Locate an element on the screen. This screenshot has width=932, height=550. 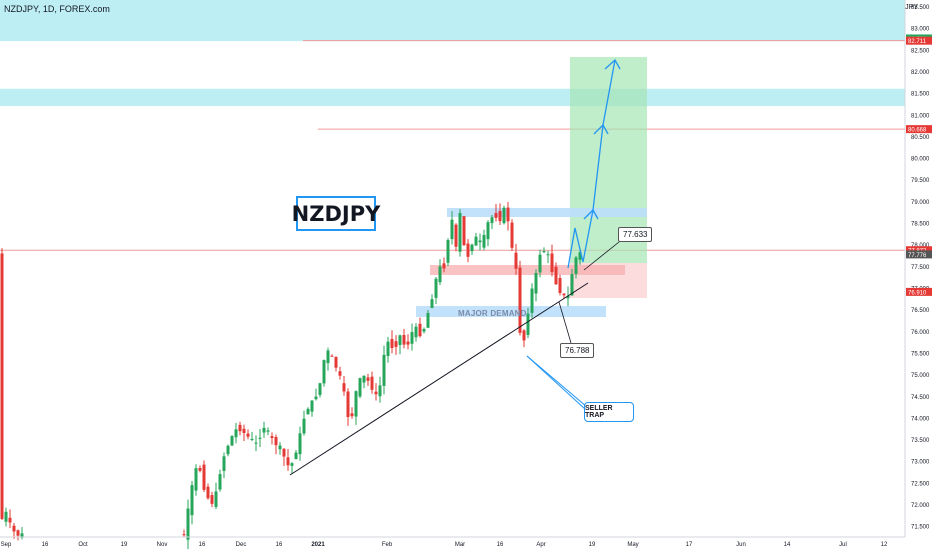
x-tick-0: Sep is located at coordinates (6, 545).